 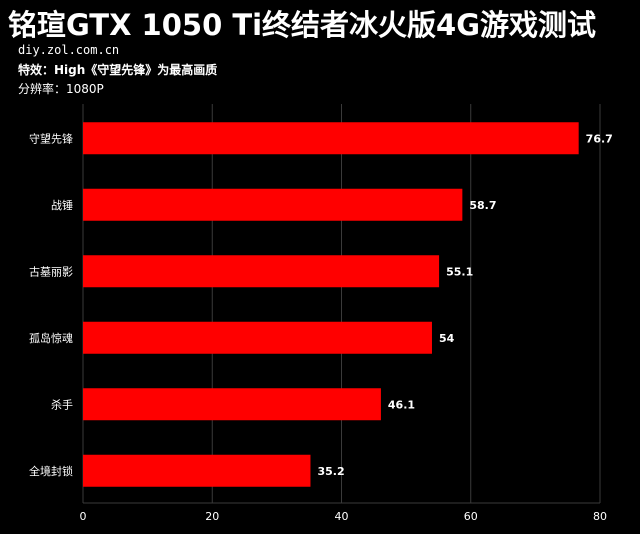 I want to click on category-label-5: 全境封锁, so click(x=51, y=471).